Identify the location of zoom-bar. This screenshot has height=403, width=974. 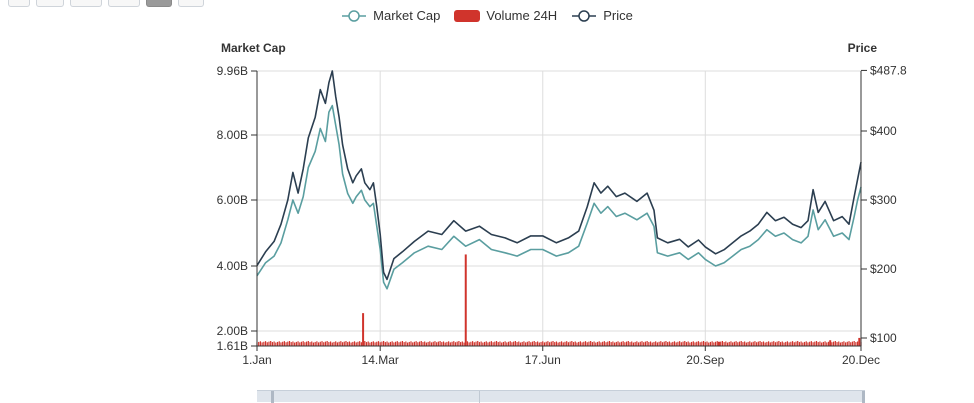
(106, 4).